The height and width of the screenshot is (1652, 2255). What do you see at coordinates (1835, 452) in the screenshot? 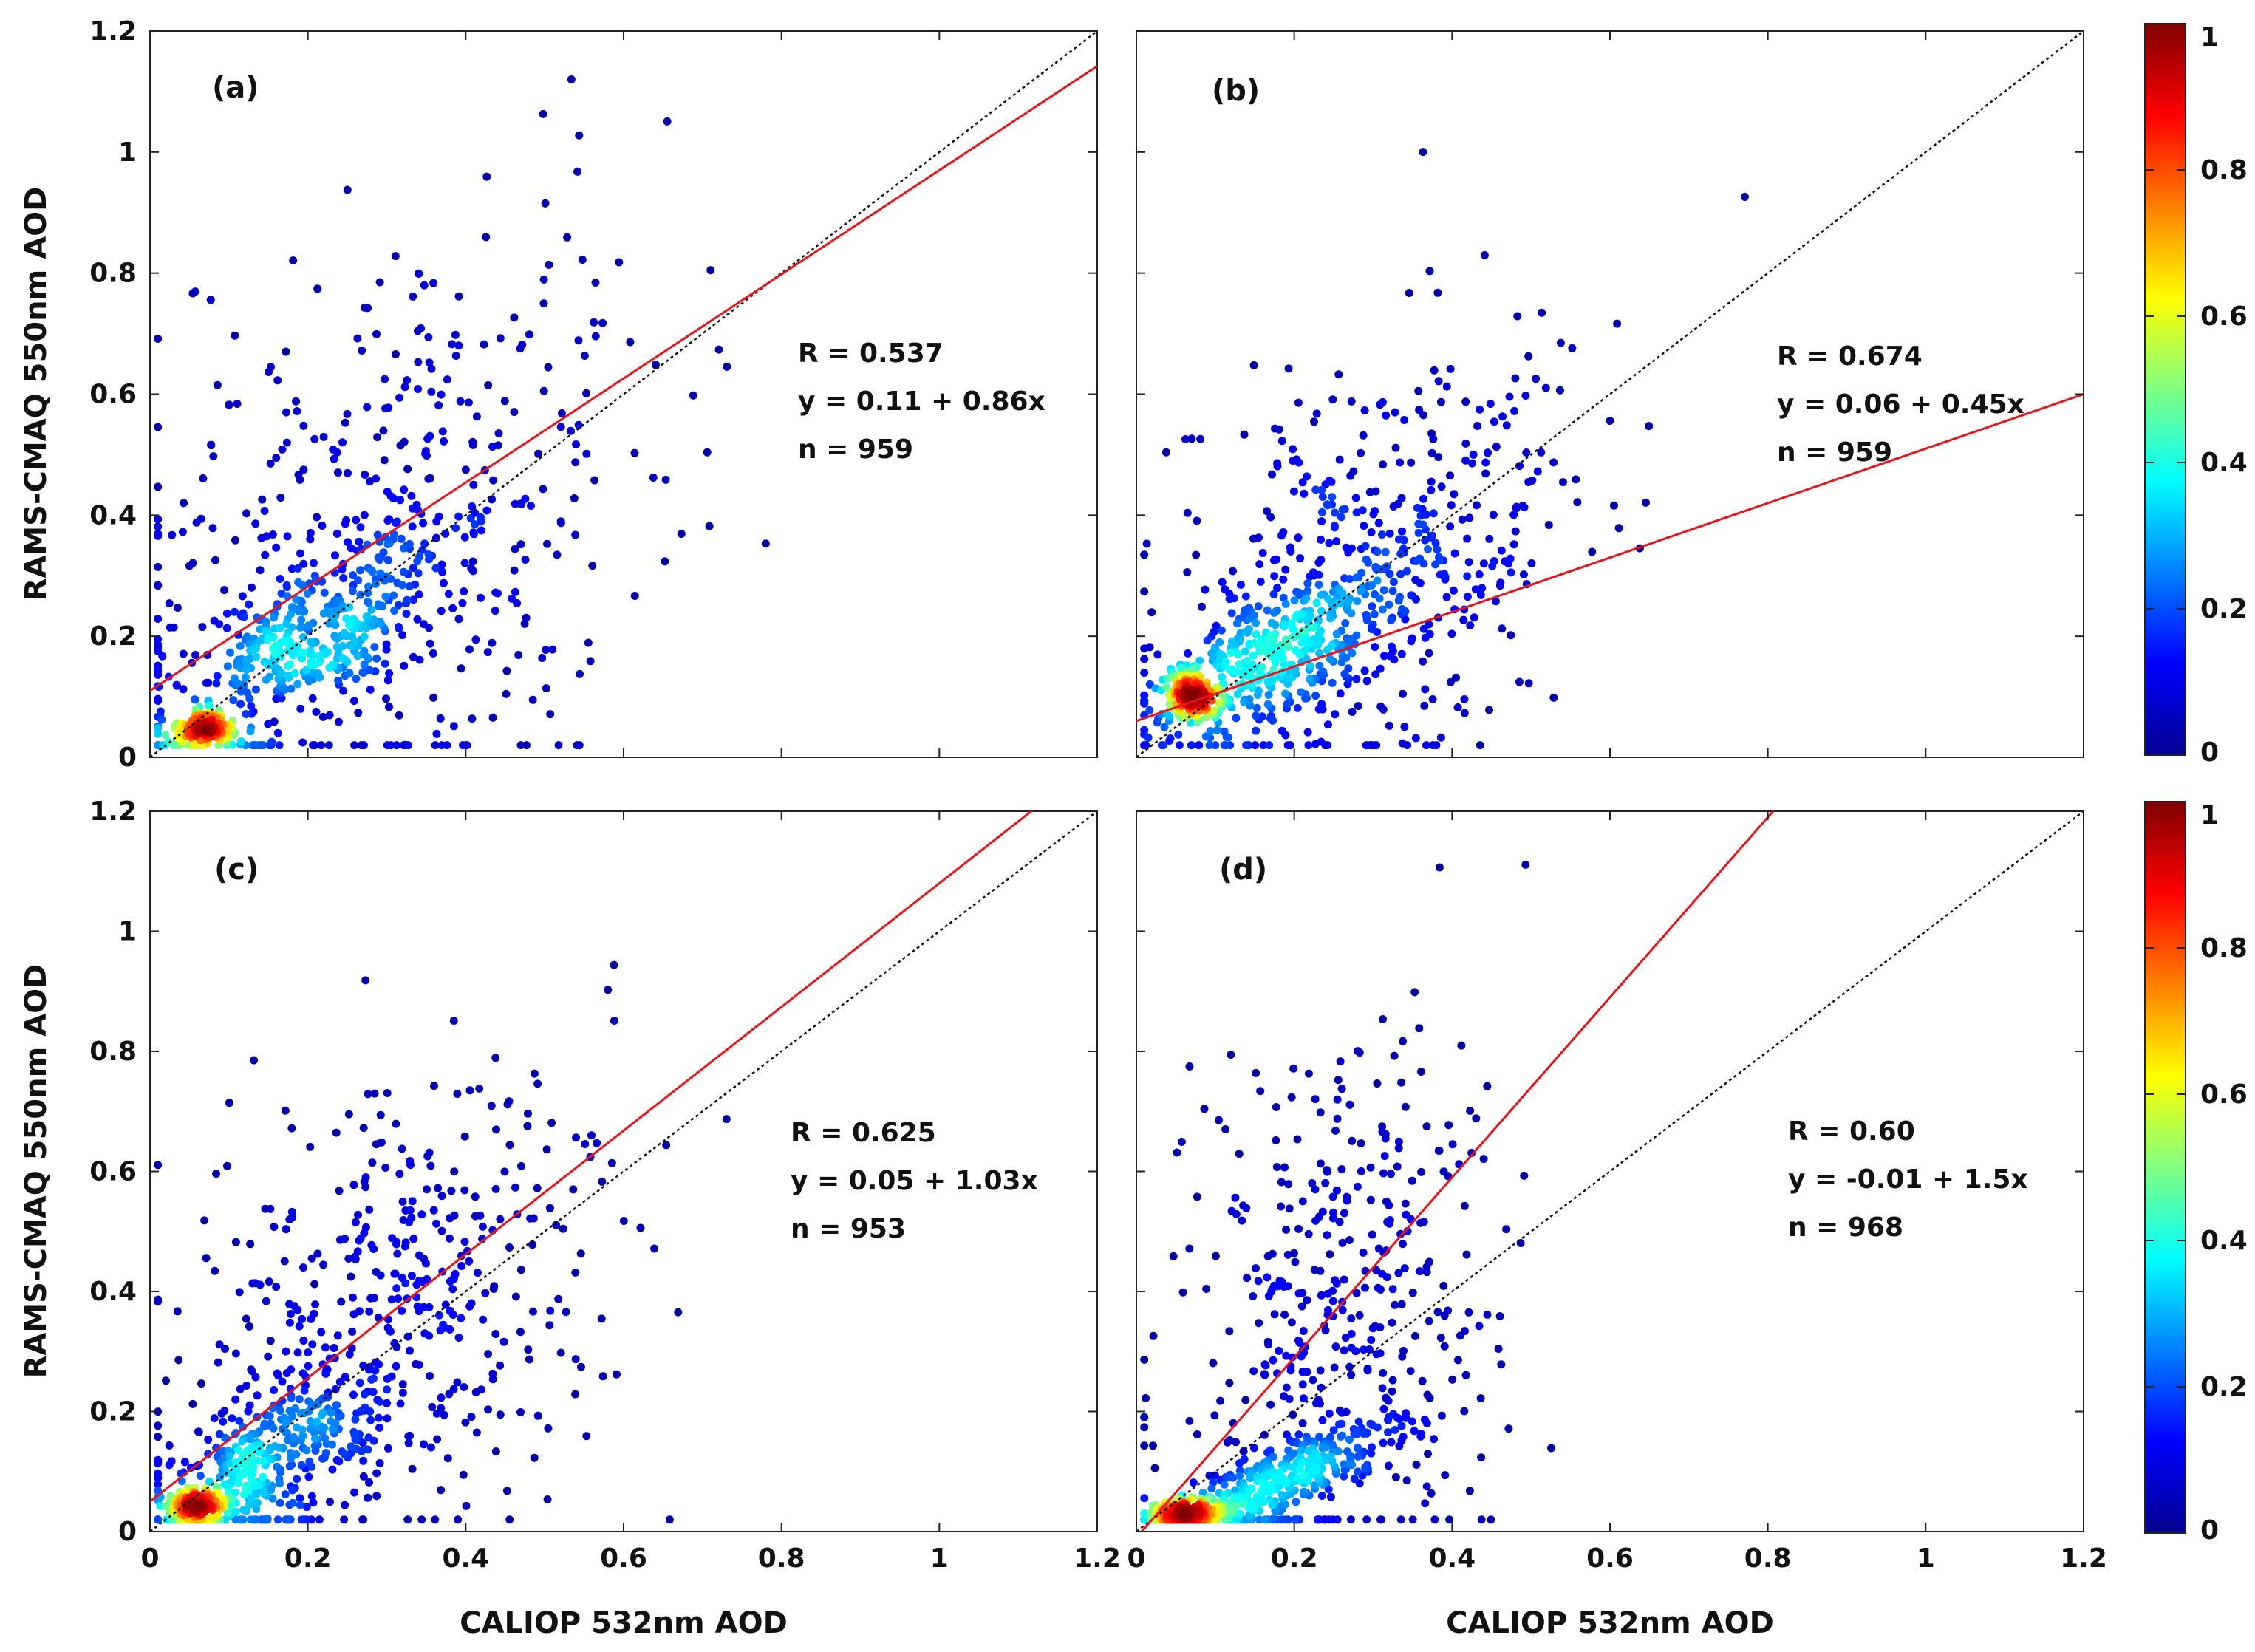
I see `panel-b-n: n = 959` at bounding box center [1835, 452].